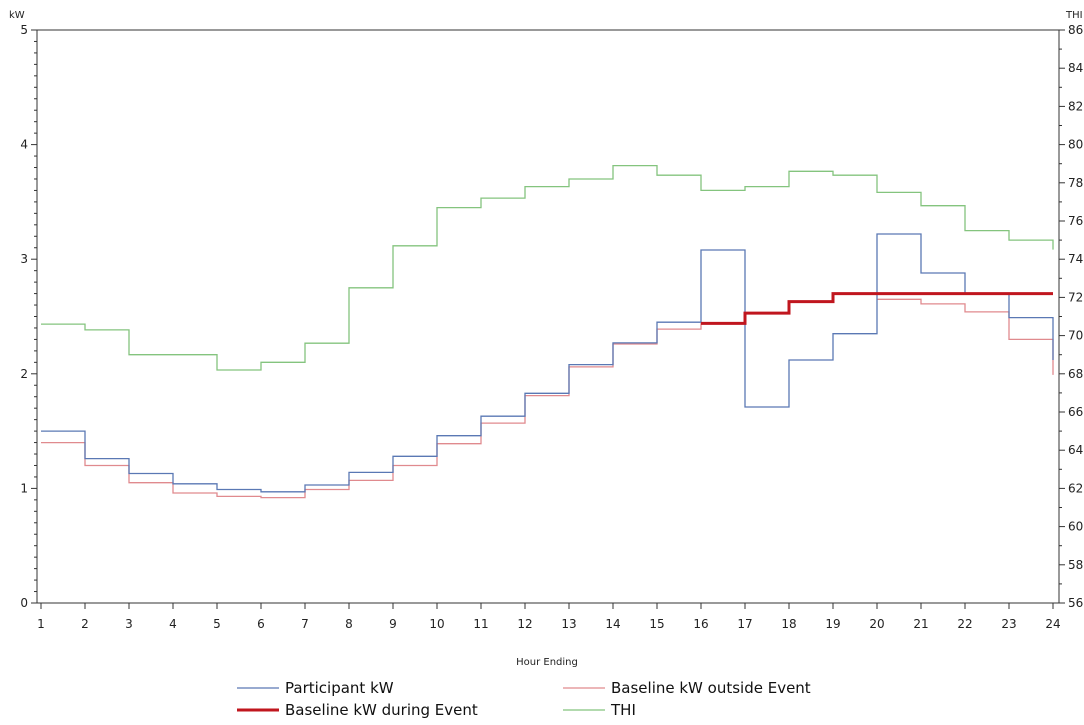 This screenshot has width=1084, height=725. I want to click on x-tick-label: 3, so click(129, 624).